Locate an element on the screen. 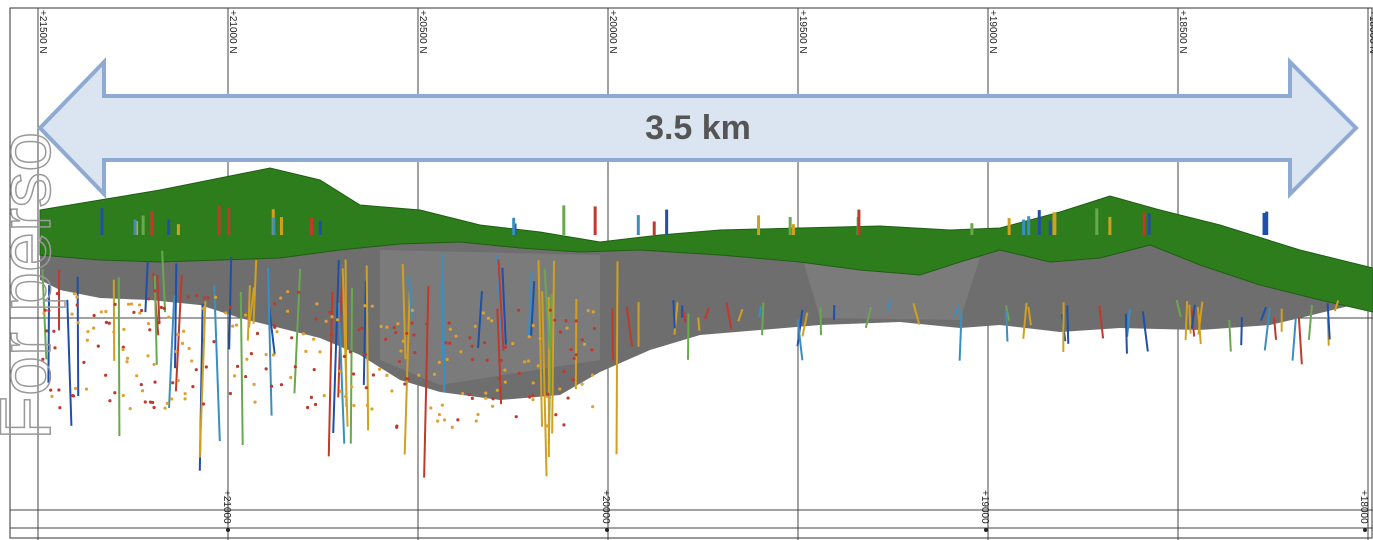 The image size is (1373, 540). distance-label: 3.5 km is located at coordinates (698, 128).